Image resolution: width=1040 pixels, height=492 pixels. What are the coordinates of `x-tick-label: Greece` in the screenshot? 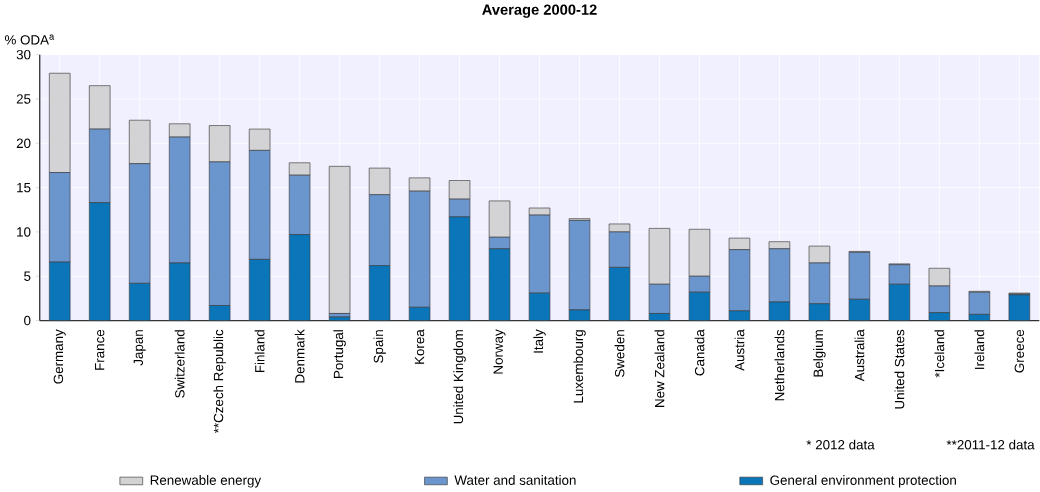 It's located at (1019, 351).